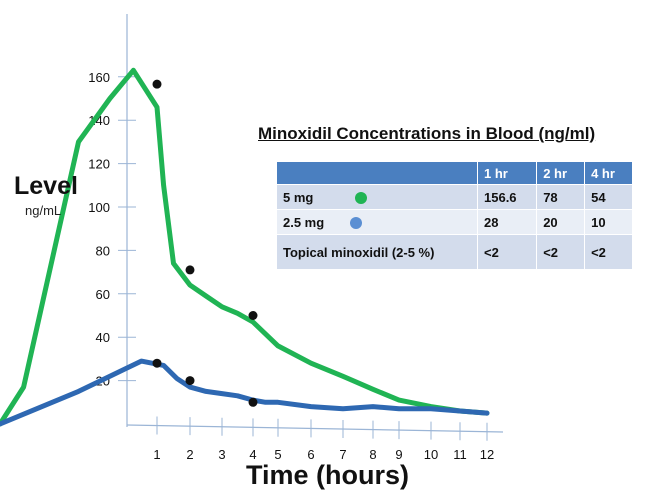  I want to click on row-label-cell: 2.5 mg, so click(377, 222).